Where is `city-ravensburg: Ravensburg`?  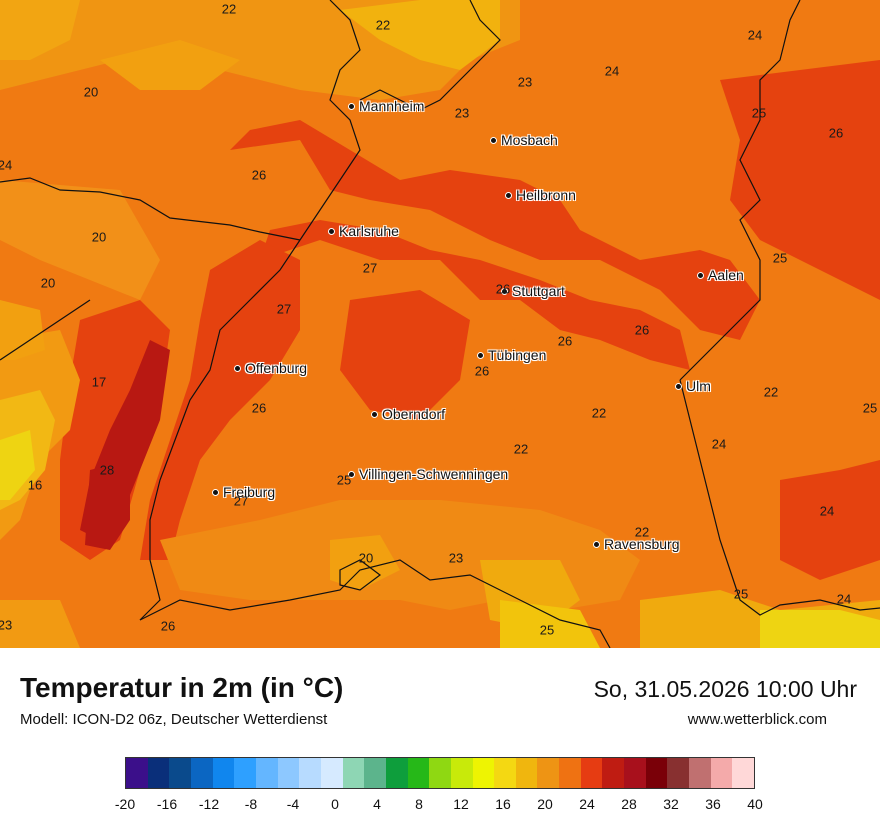 city-ravensburg: Ravensburg is located at coordinates (636, 544).